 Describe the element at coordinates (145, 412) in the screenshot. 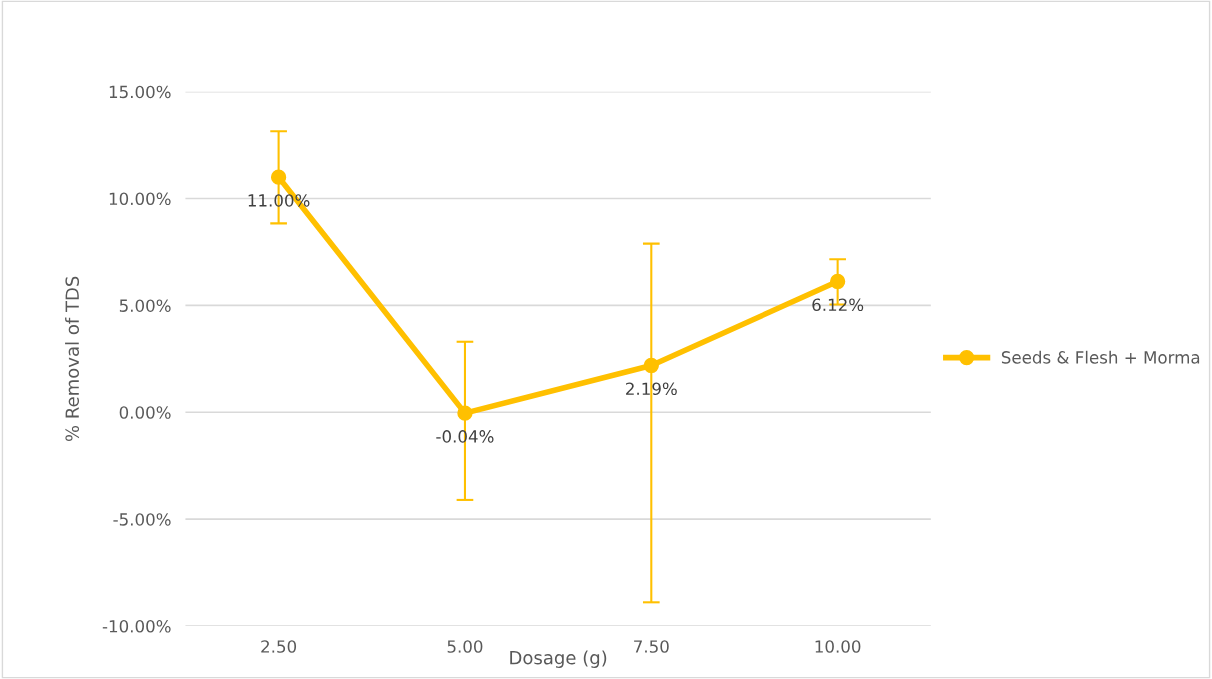

I see `y-tick-label: 0.00%` at that location.